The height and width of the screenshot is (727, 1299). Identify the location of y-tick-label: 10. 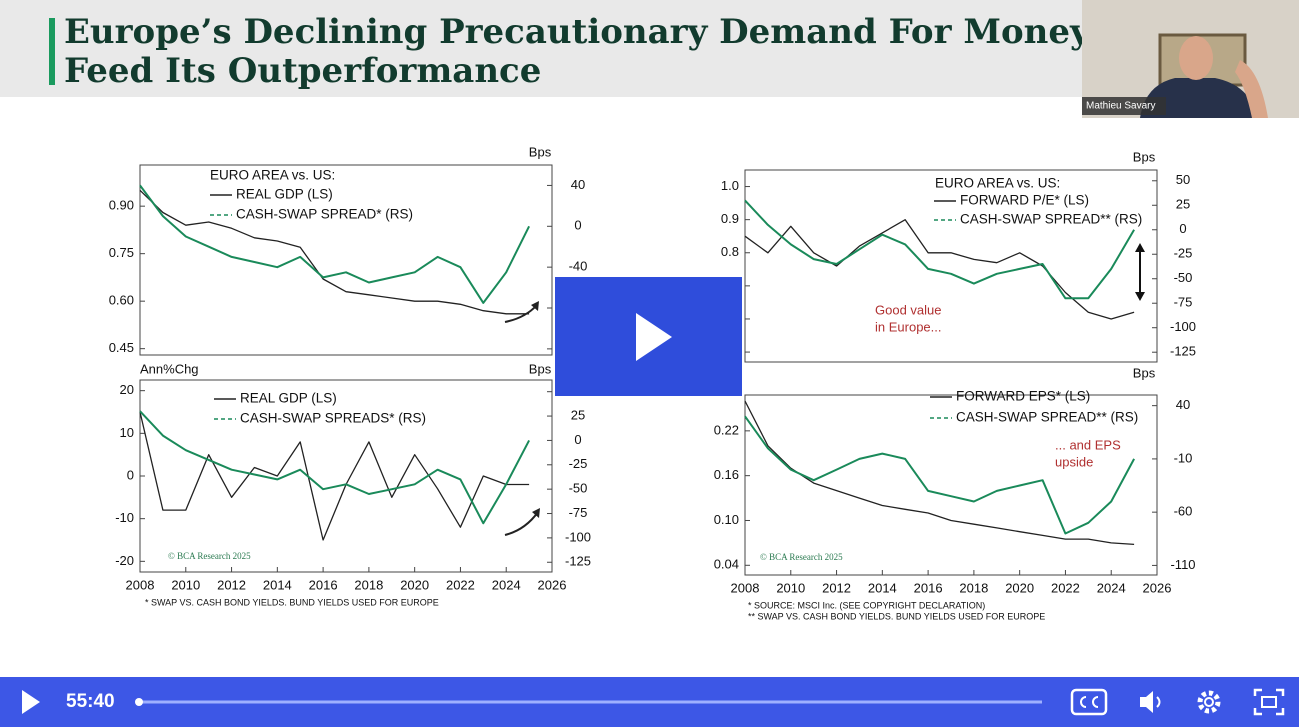
(127, 432).